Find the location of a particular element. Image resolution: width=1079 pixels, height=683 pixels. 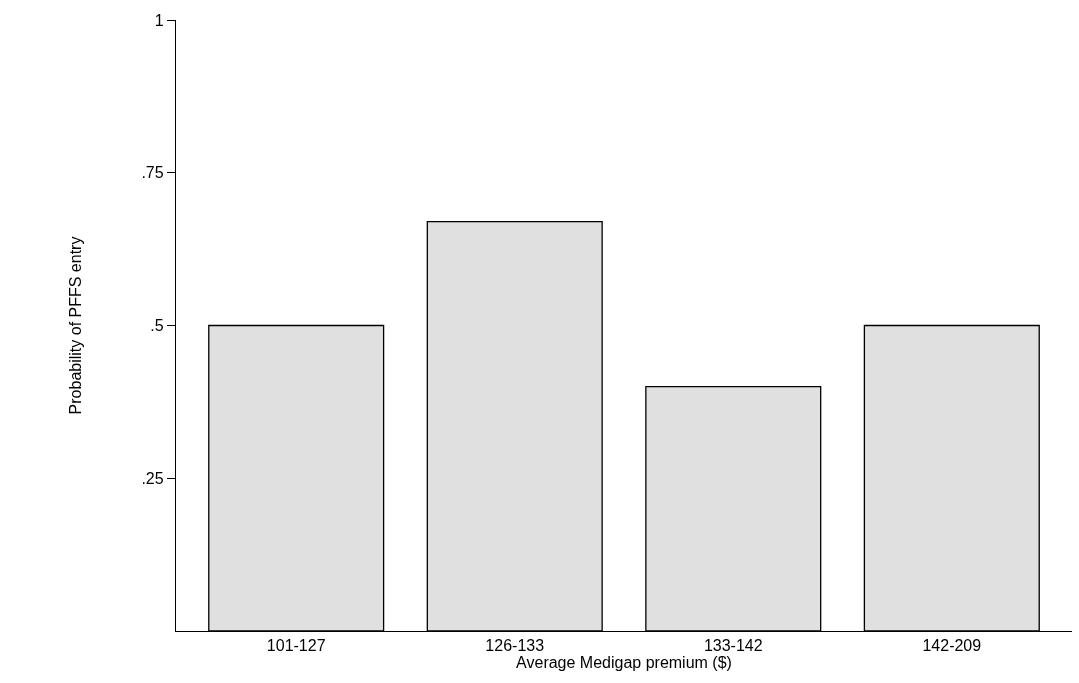

x-tick-label: 142-209 is located at coordinates (952, 646).